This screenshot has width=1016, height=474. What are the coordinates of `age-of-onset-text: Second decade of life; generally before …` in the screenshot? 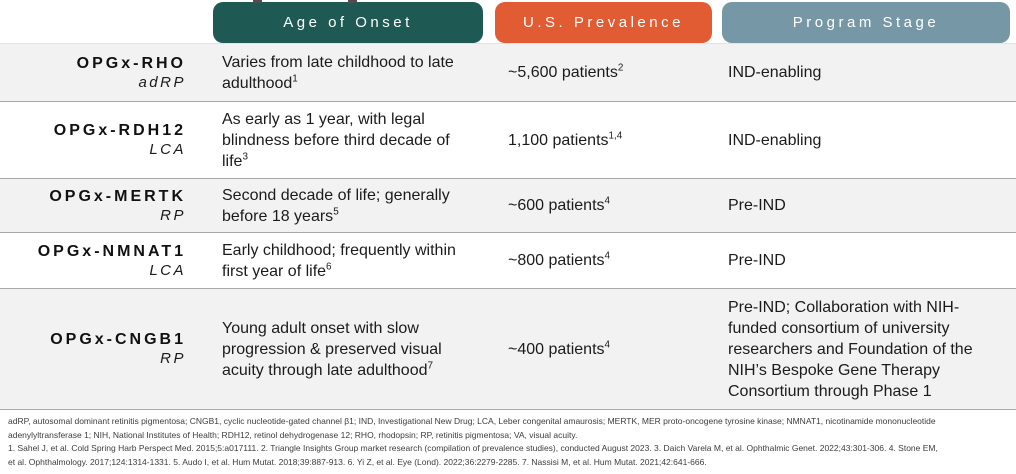 It's located at (336, 205).